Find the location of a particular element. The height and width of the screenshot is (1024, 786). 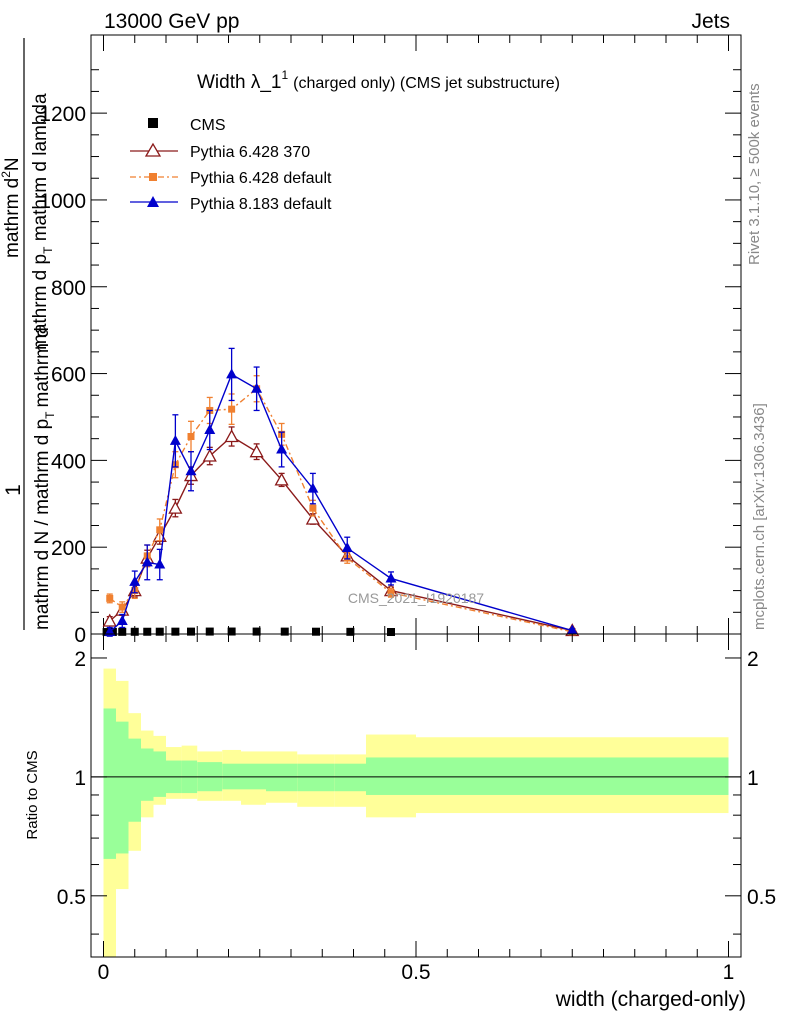

y-tick-label: 1200 is located at coordinates (62, 114).